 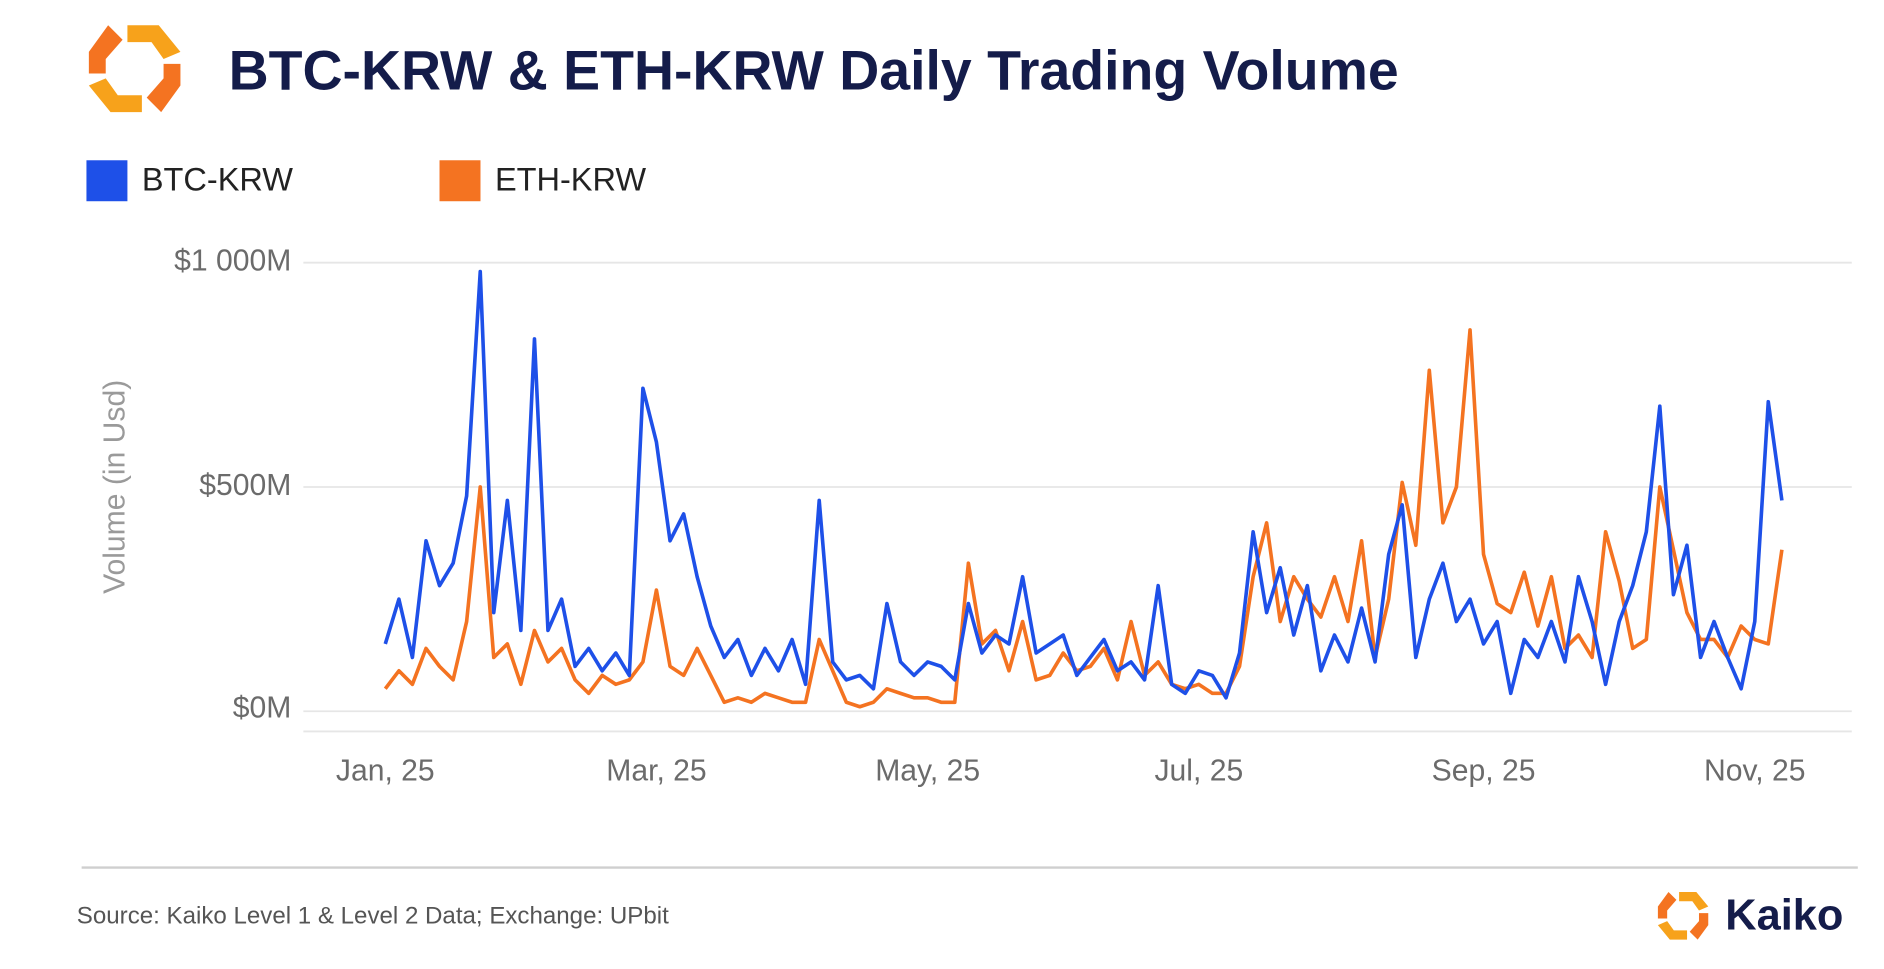 What do you see at coordinates (927, 770) in the screenshot?
I see `x-tick-label: May, 25` at bounding box center [927, 770].